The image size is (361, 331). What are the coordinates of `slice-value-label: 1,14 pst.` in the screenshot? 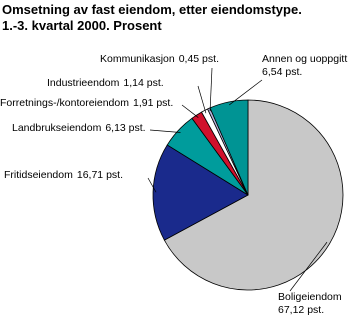 It's located at (143, 83).